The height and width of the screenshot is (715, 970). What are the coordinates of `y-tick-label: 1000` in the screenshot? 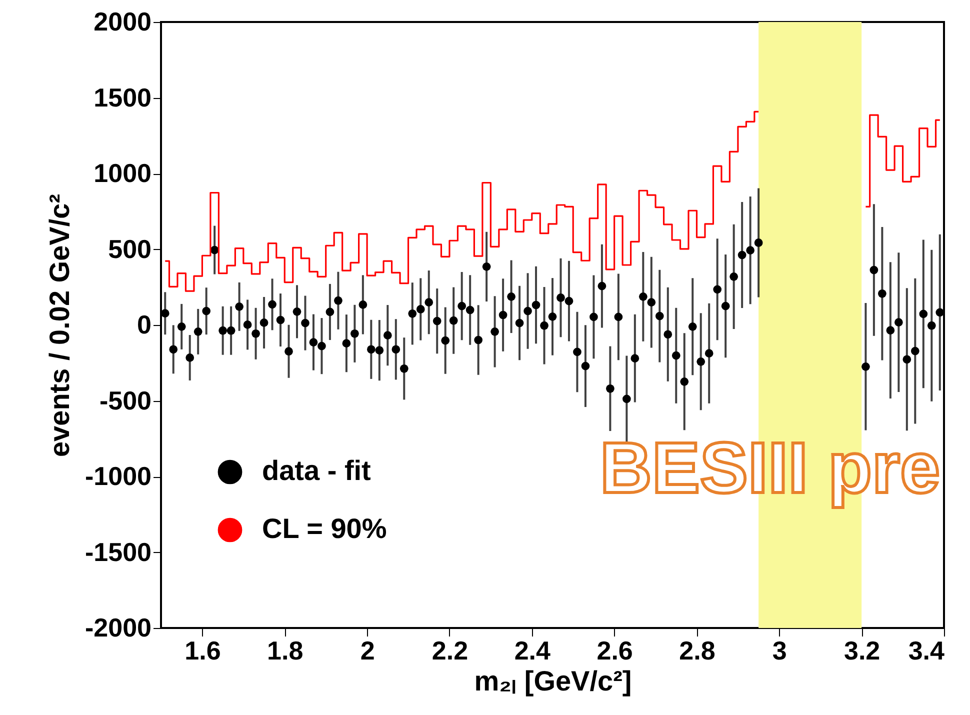 It's located at (123, 173).